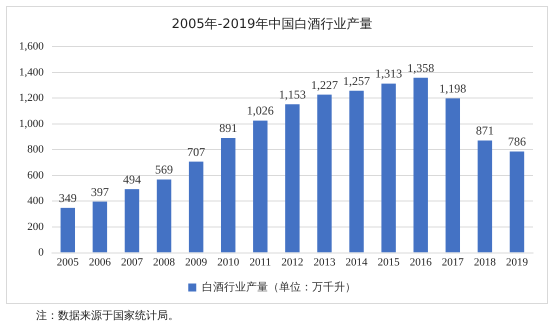  What do you see at coordinates (260, 262) in the screenshot?
I see `x-tick-label: 2011` at bounding box center [260, 262].